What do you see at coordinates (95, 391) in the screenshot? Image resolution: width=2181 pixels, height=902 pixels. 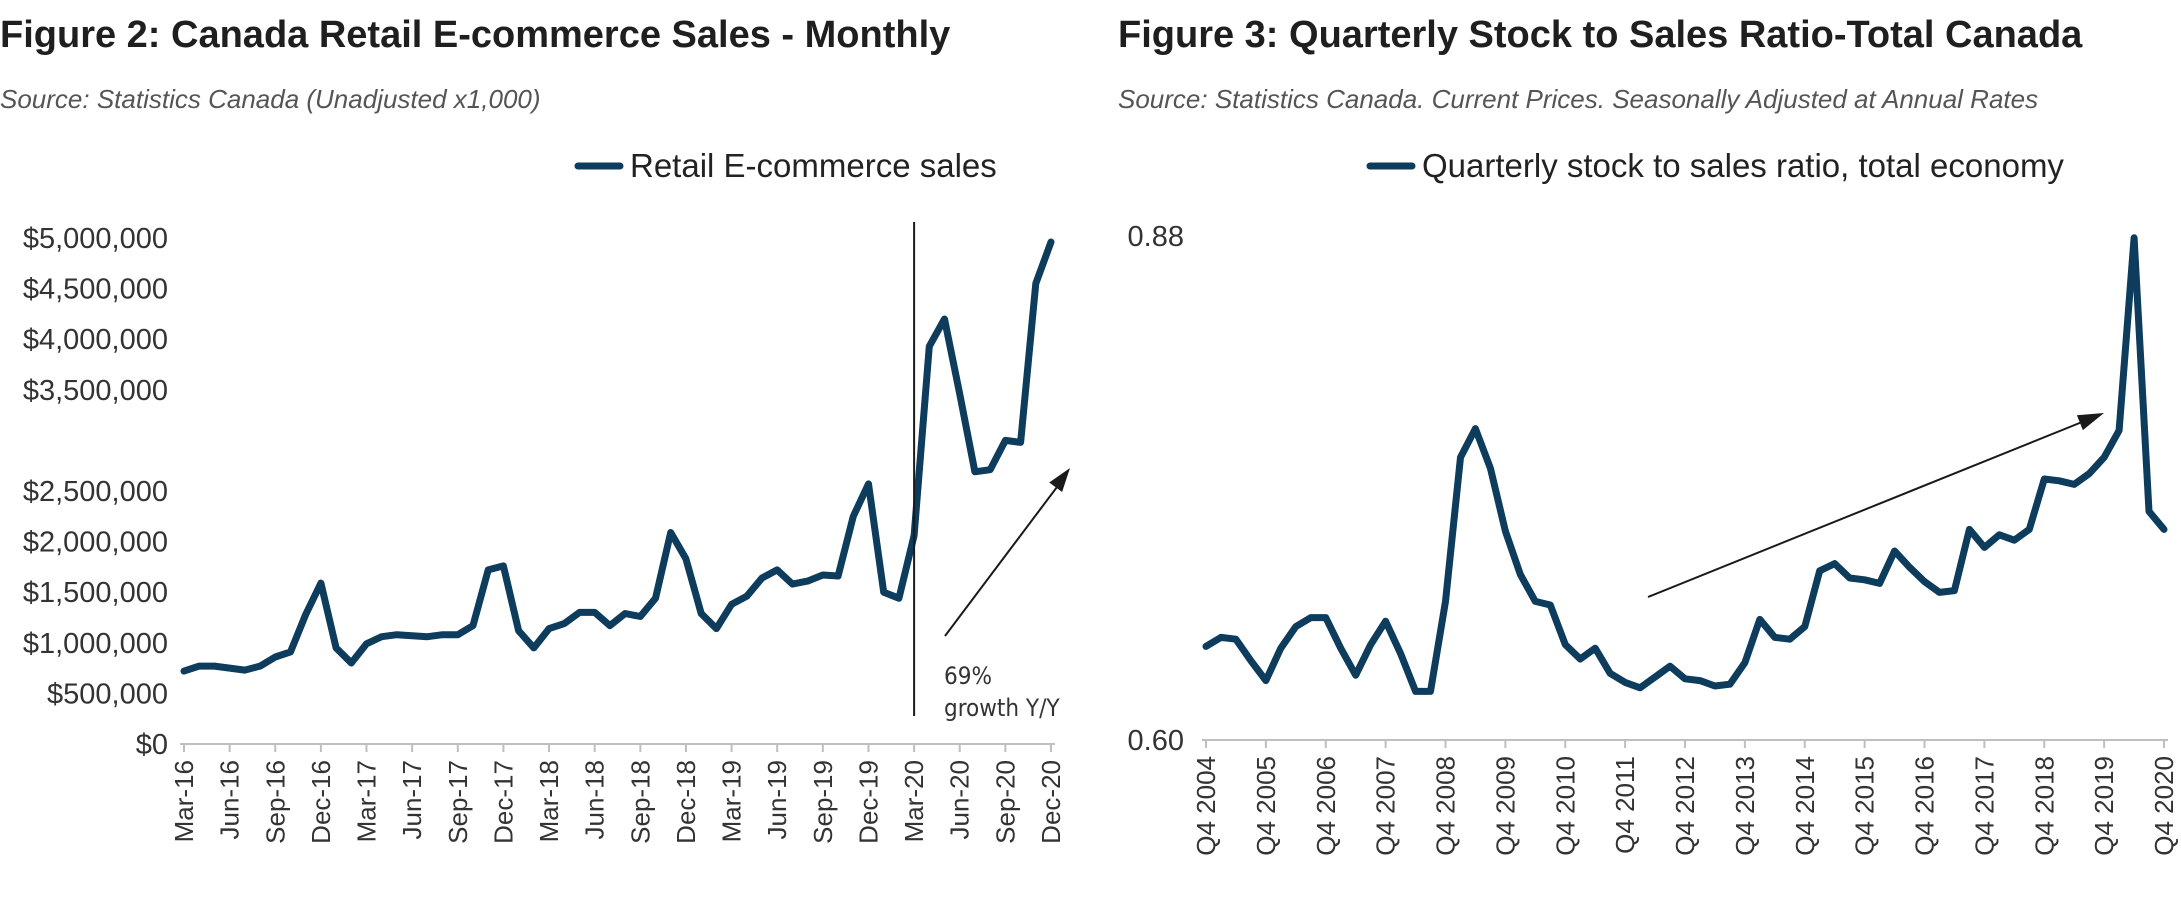 I see `y-tick-label: $3,500,000` at bounding box center [95, 391].